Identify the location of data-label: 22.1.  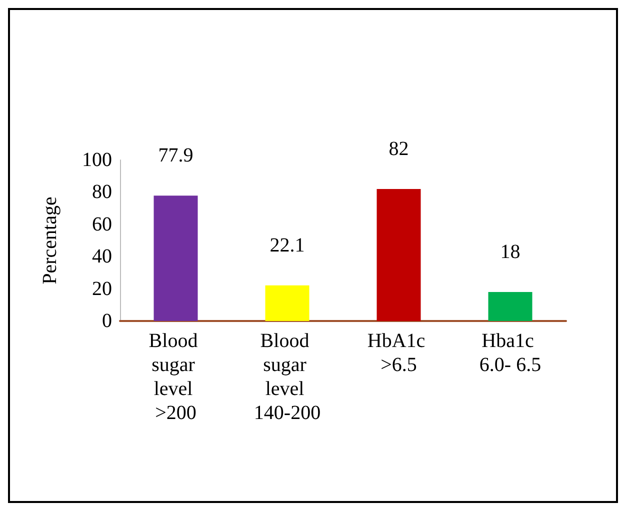
(287, 245).